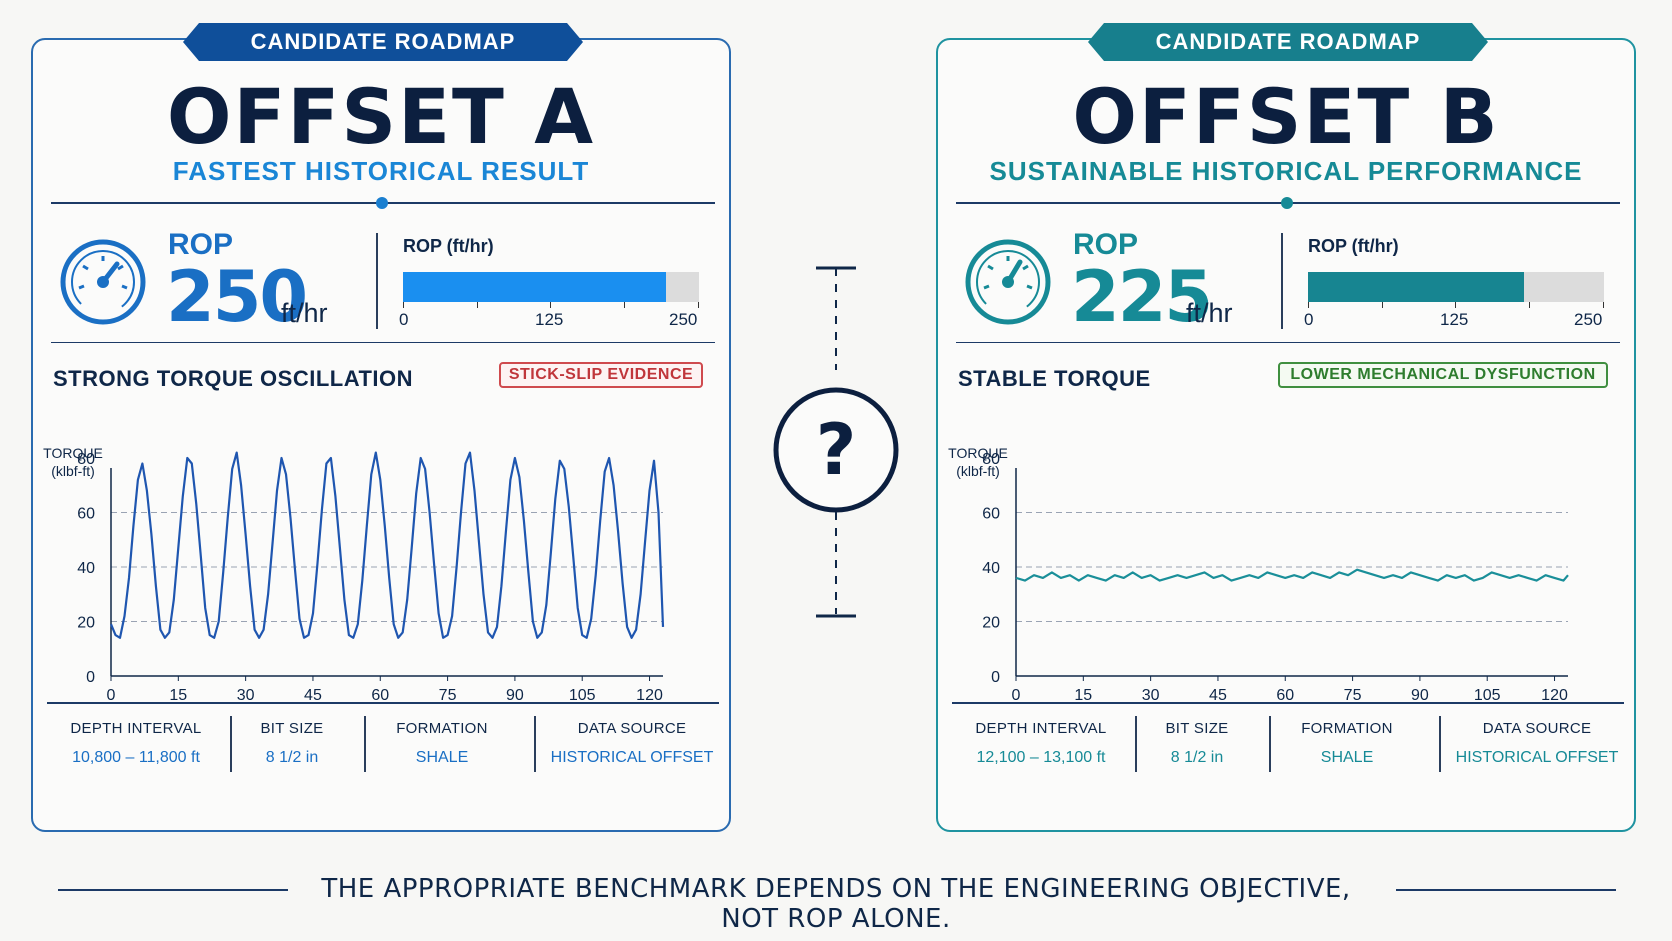  I want to click on footer-data-source: DATA SOURCE HISTORICAL OFFSET, so click(632, 748).